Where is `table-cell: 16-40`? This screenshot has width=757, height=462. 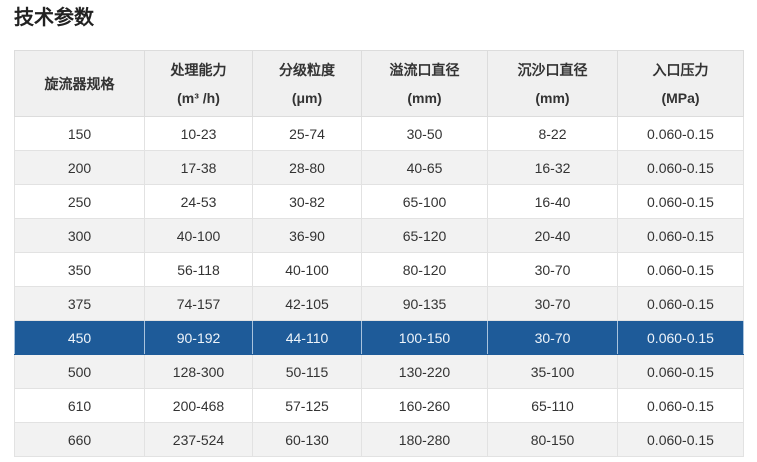
table-cell: 16-40 is located at coordinates (552, 201).